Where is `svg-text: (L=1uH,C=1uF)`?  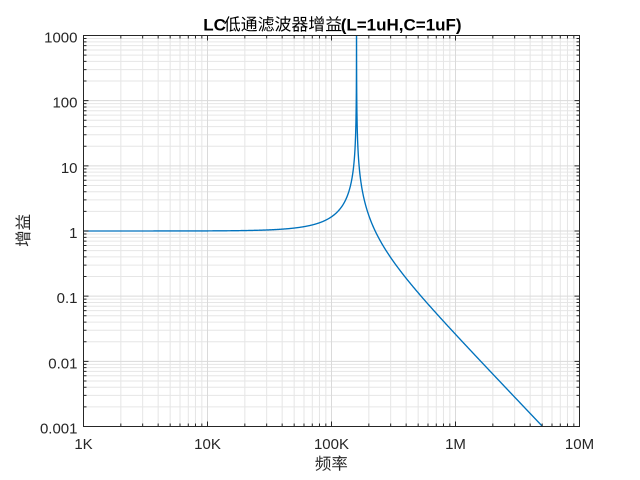 svg-text: (L=1uH,C=1uF) is located at coordinates (401, 24).